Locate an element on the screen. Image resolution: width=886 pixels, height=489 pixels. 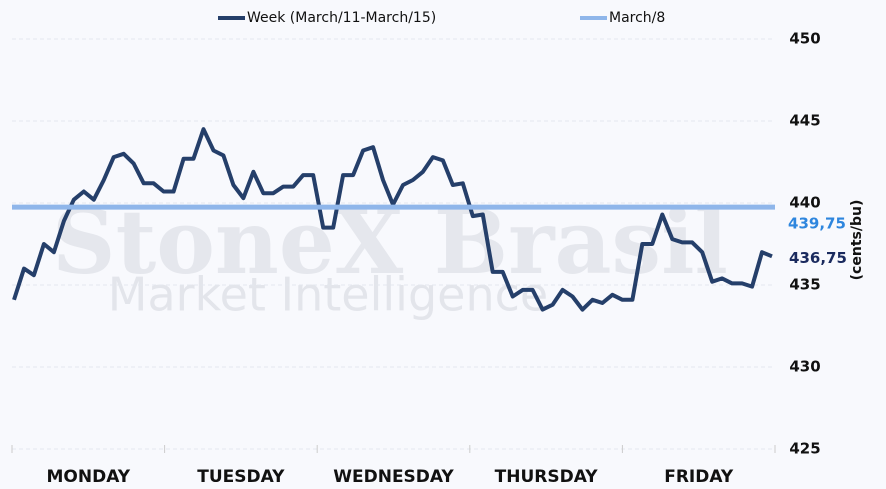
x-tick-label: WEDNESDAY is located at coordinates (393, 477).